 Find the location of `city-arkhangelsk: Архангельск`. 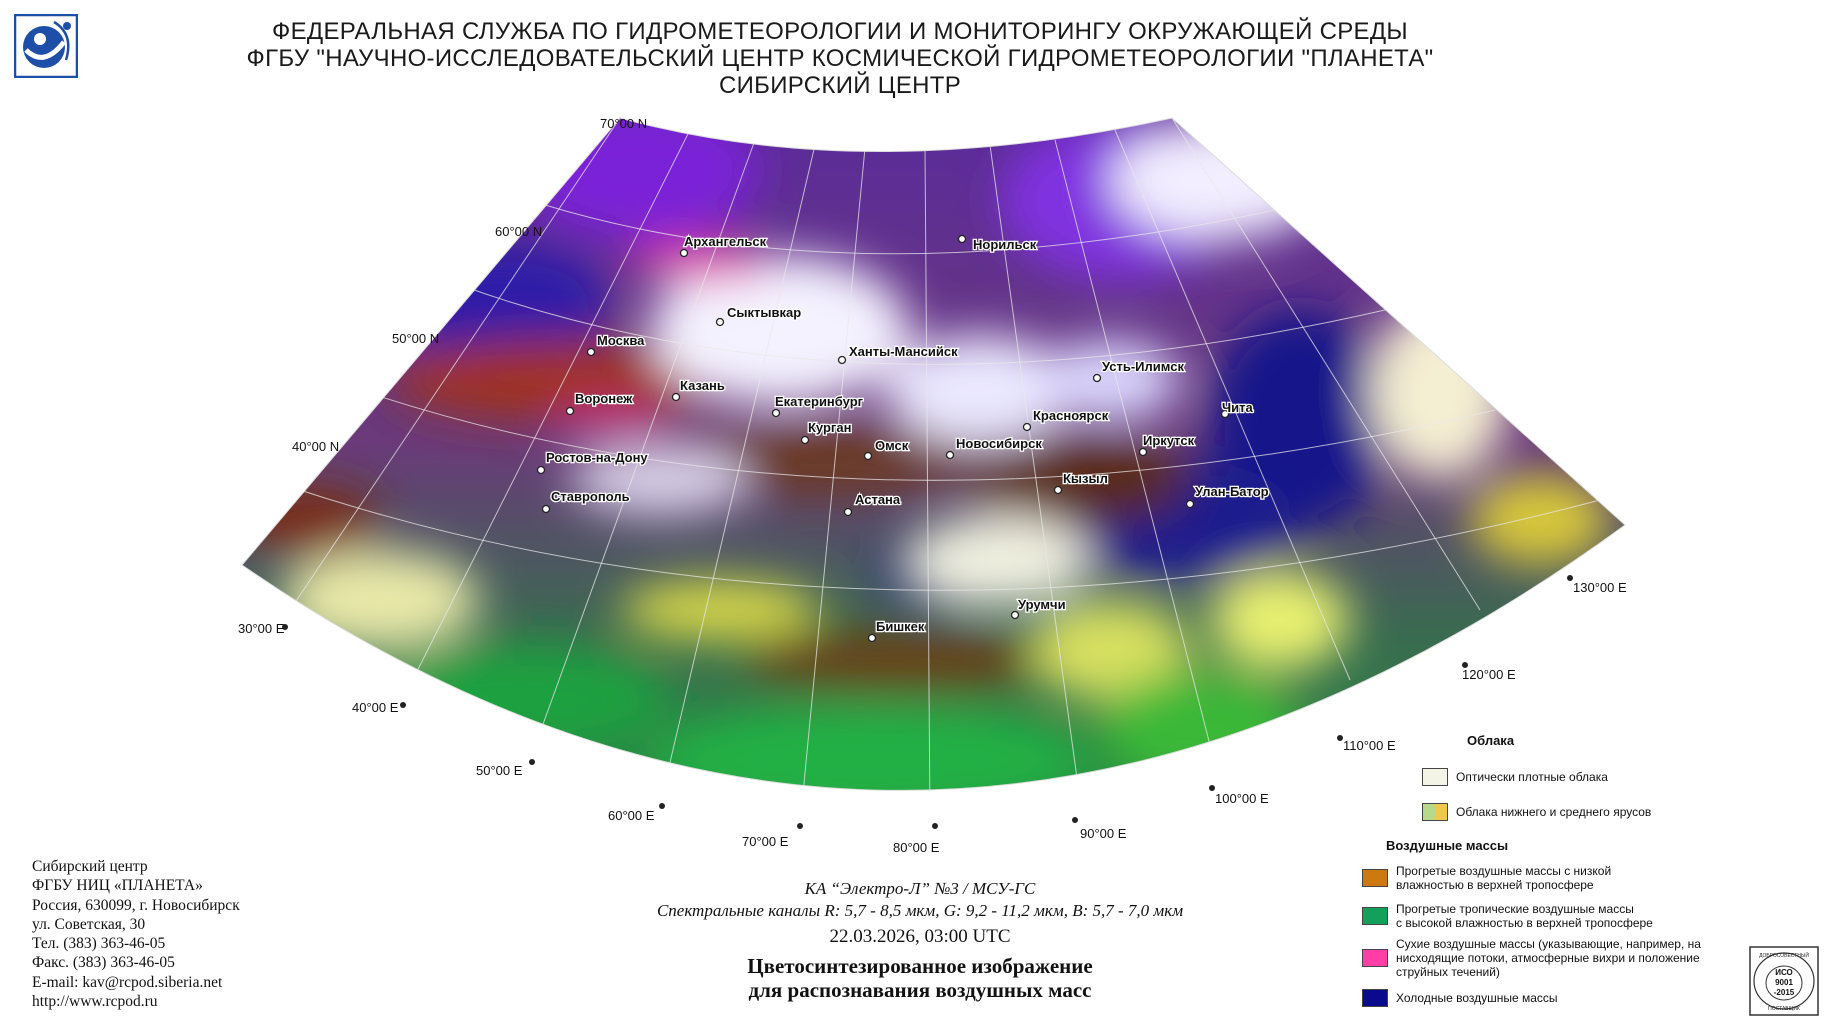

city-arkhangelsk: Архангельск is located at coordinates (725, 241).